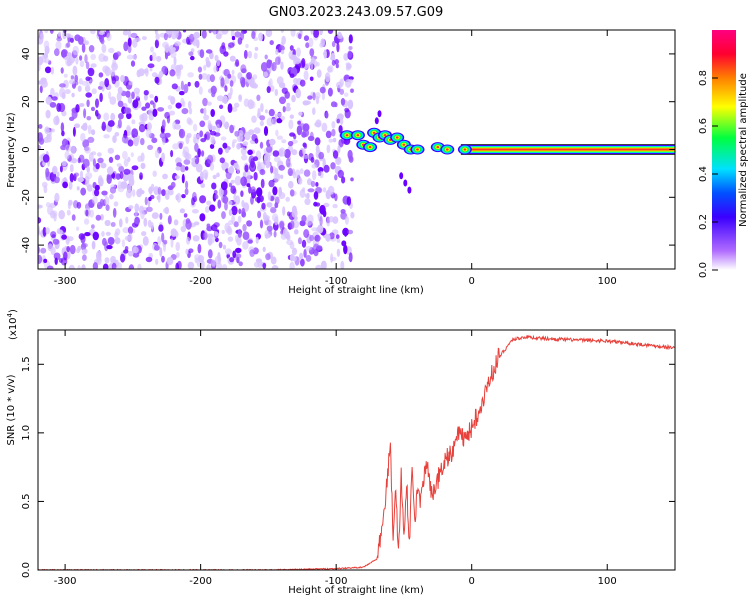  What do you see at coordinates (507, 152) in the screenshot?
I see `spectrogram-signal` at bounding box center [507, 152].